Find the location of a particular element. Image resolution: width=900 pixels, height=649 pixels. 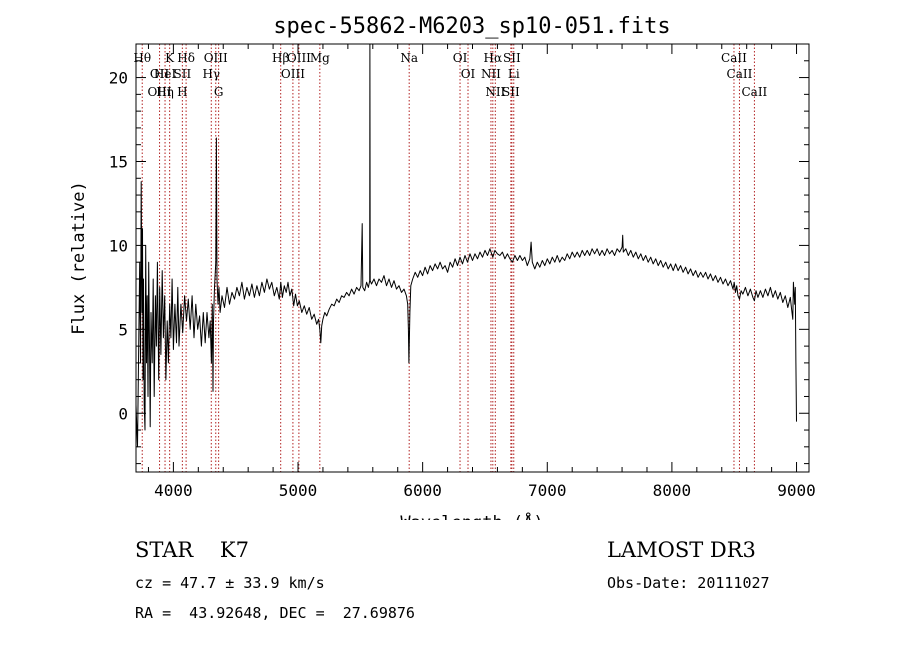

x-tick-label: 4000 is located at coordinates (173, 490).